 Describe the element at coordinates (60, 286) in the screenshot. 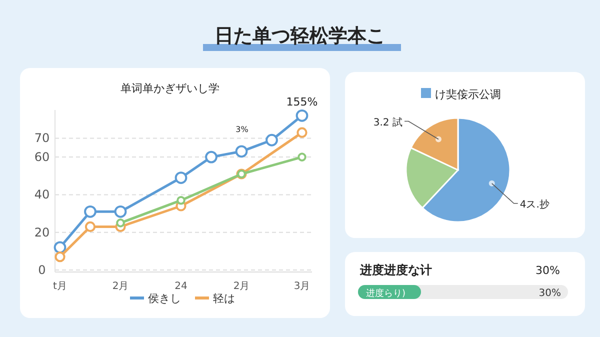

I see `x-tick-label: t月` at that location.